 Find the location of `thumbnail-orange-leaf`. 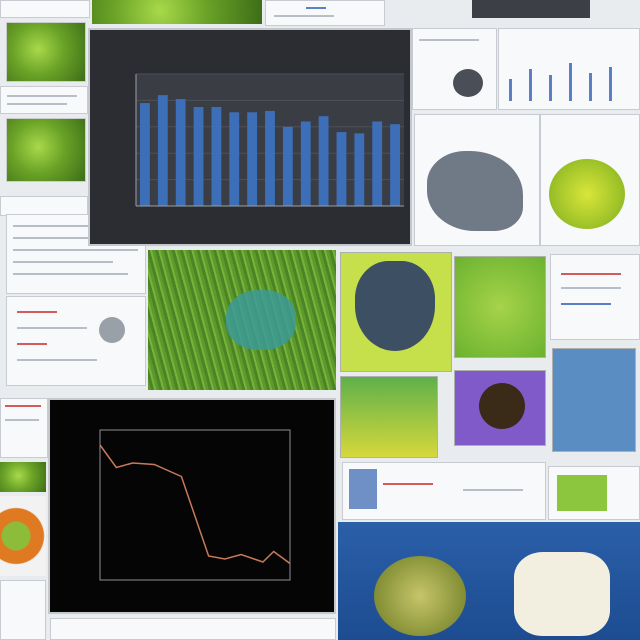

thumbnail-orange-leaf is located at coordinates (23, 536).